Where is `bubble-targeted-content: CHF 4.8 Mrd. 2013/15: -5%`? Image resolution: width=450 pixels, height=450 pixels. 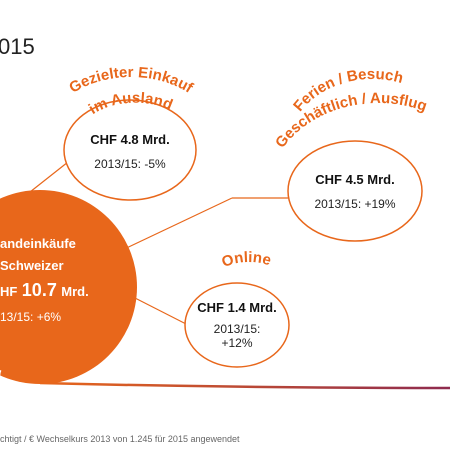
bubble-targeted-content: CHF 4.8 Mrd. 2013/15: -5% is located at coordinates (130, 151).